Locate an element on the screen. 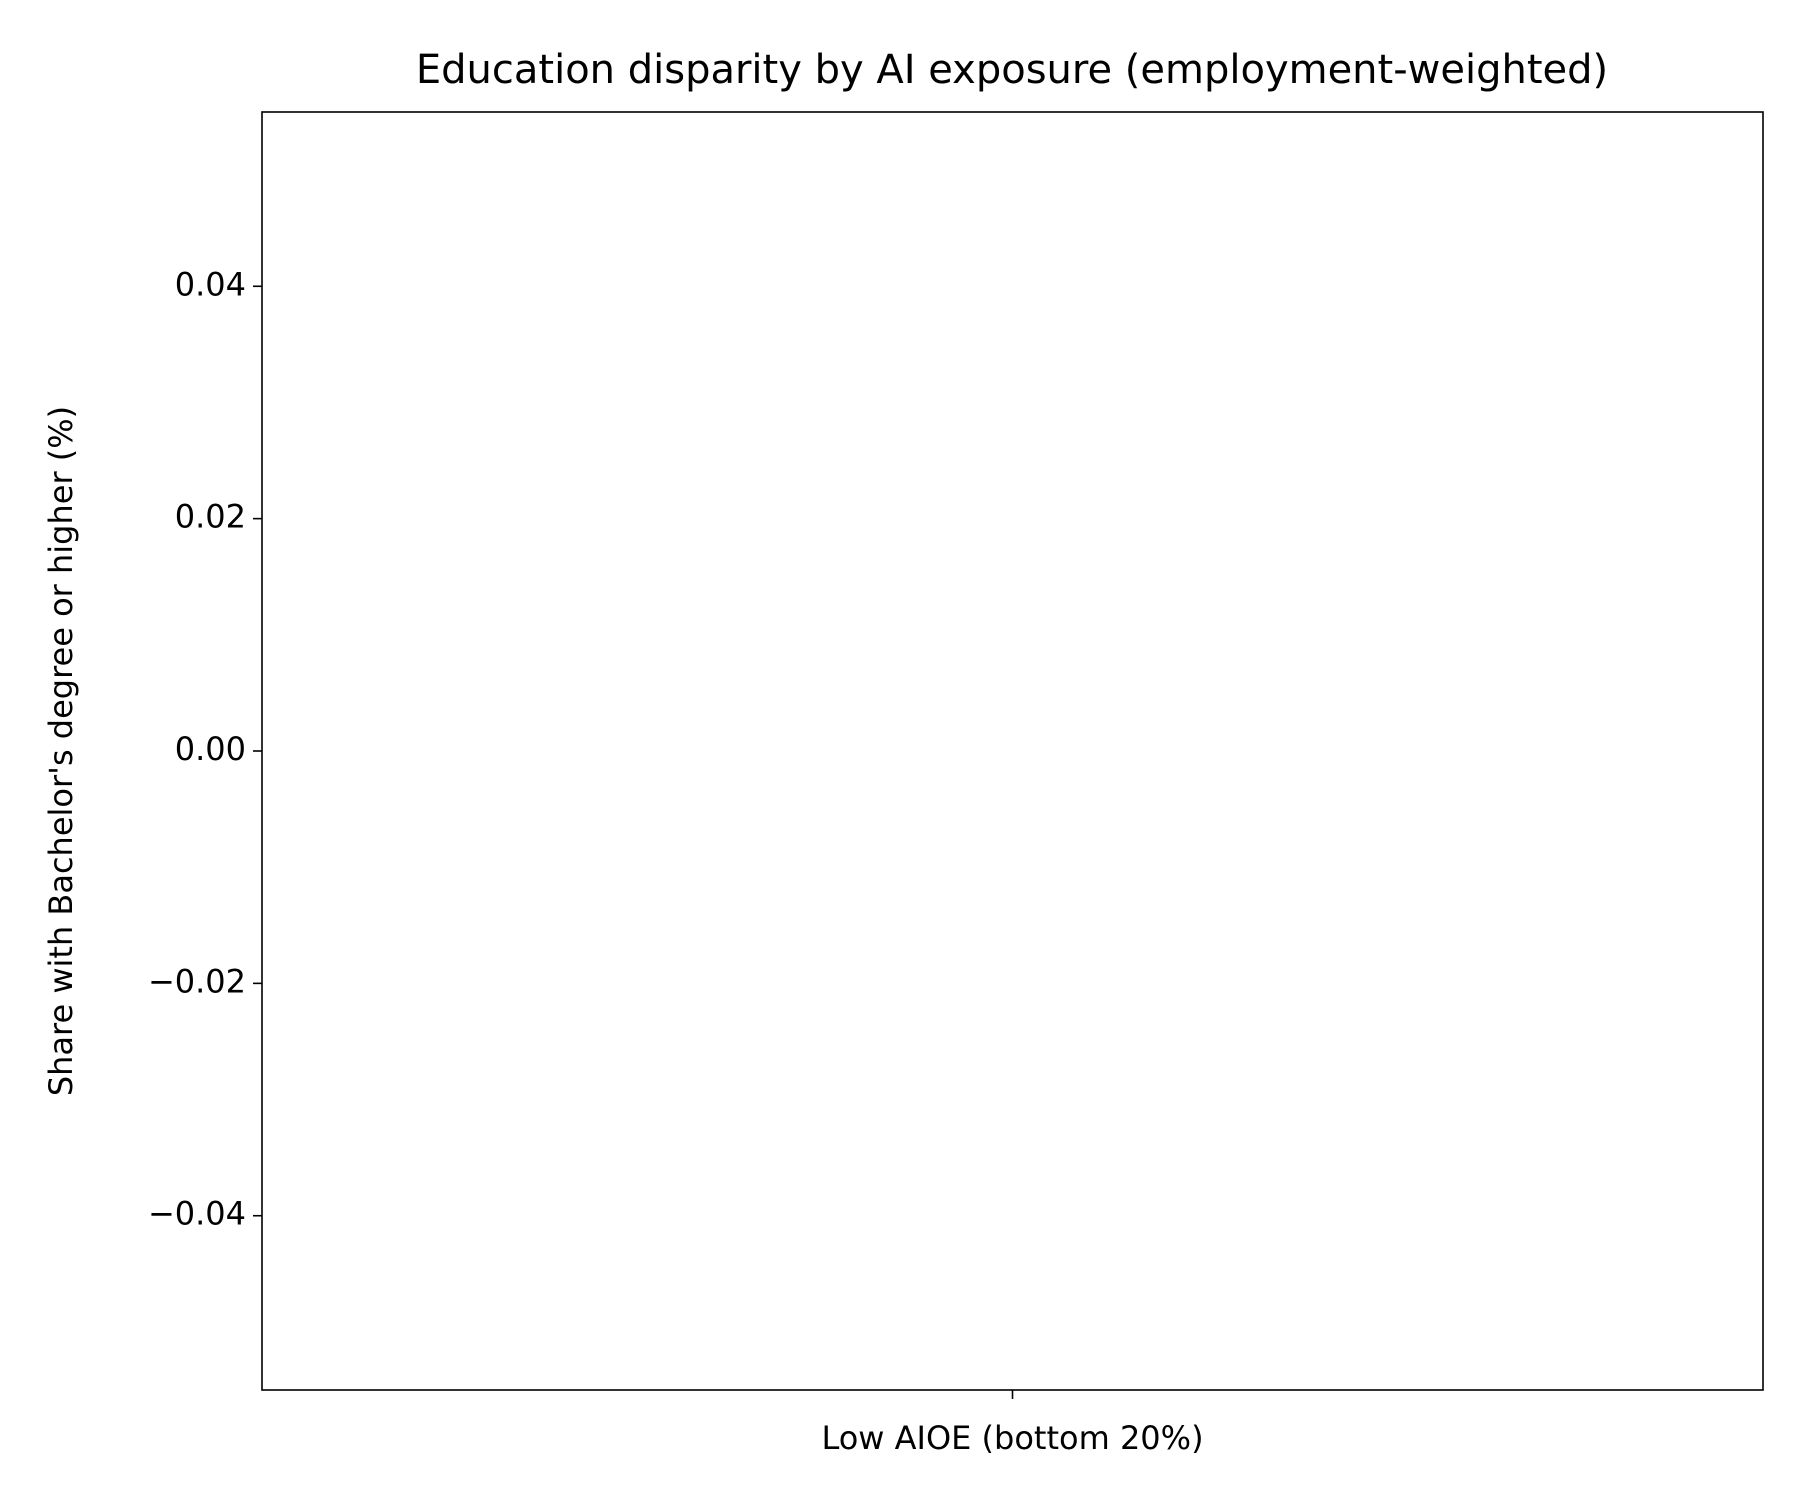 This screenshot has width=1800, height=1500. y-tick-label: 0.02 is located at coordinates (210, 517).